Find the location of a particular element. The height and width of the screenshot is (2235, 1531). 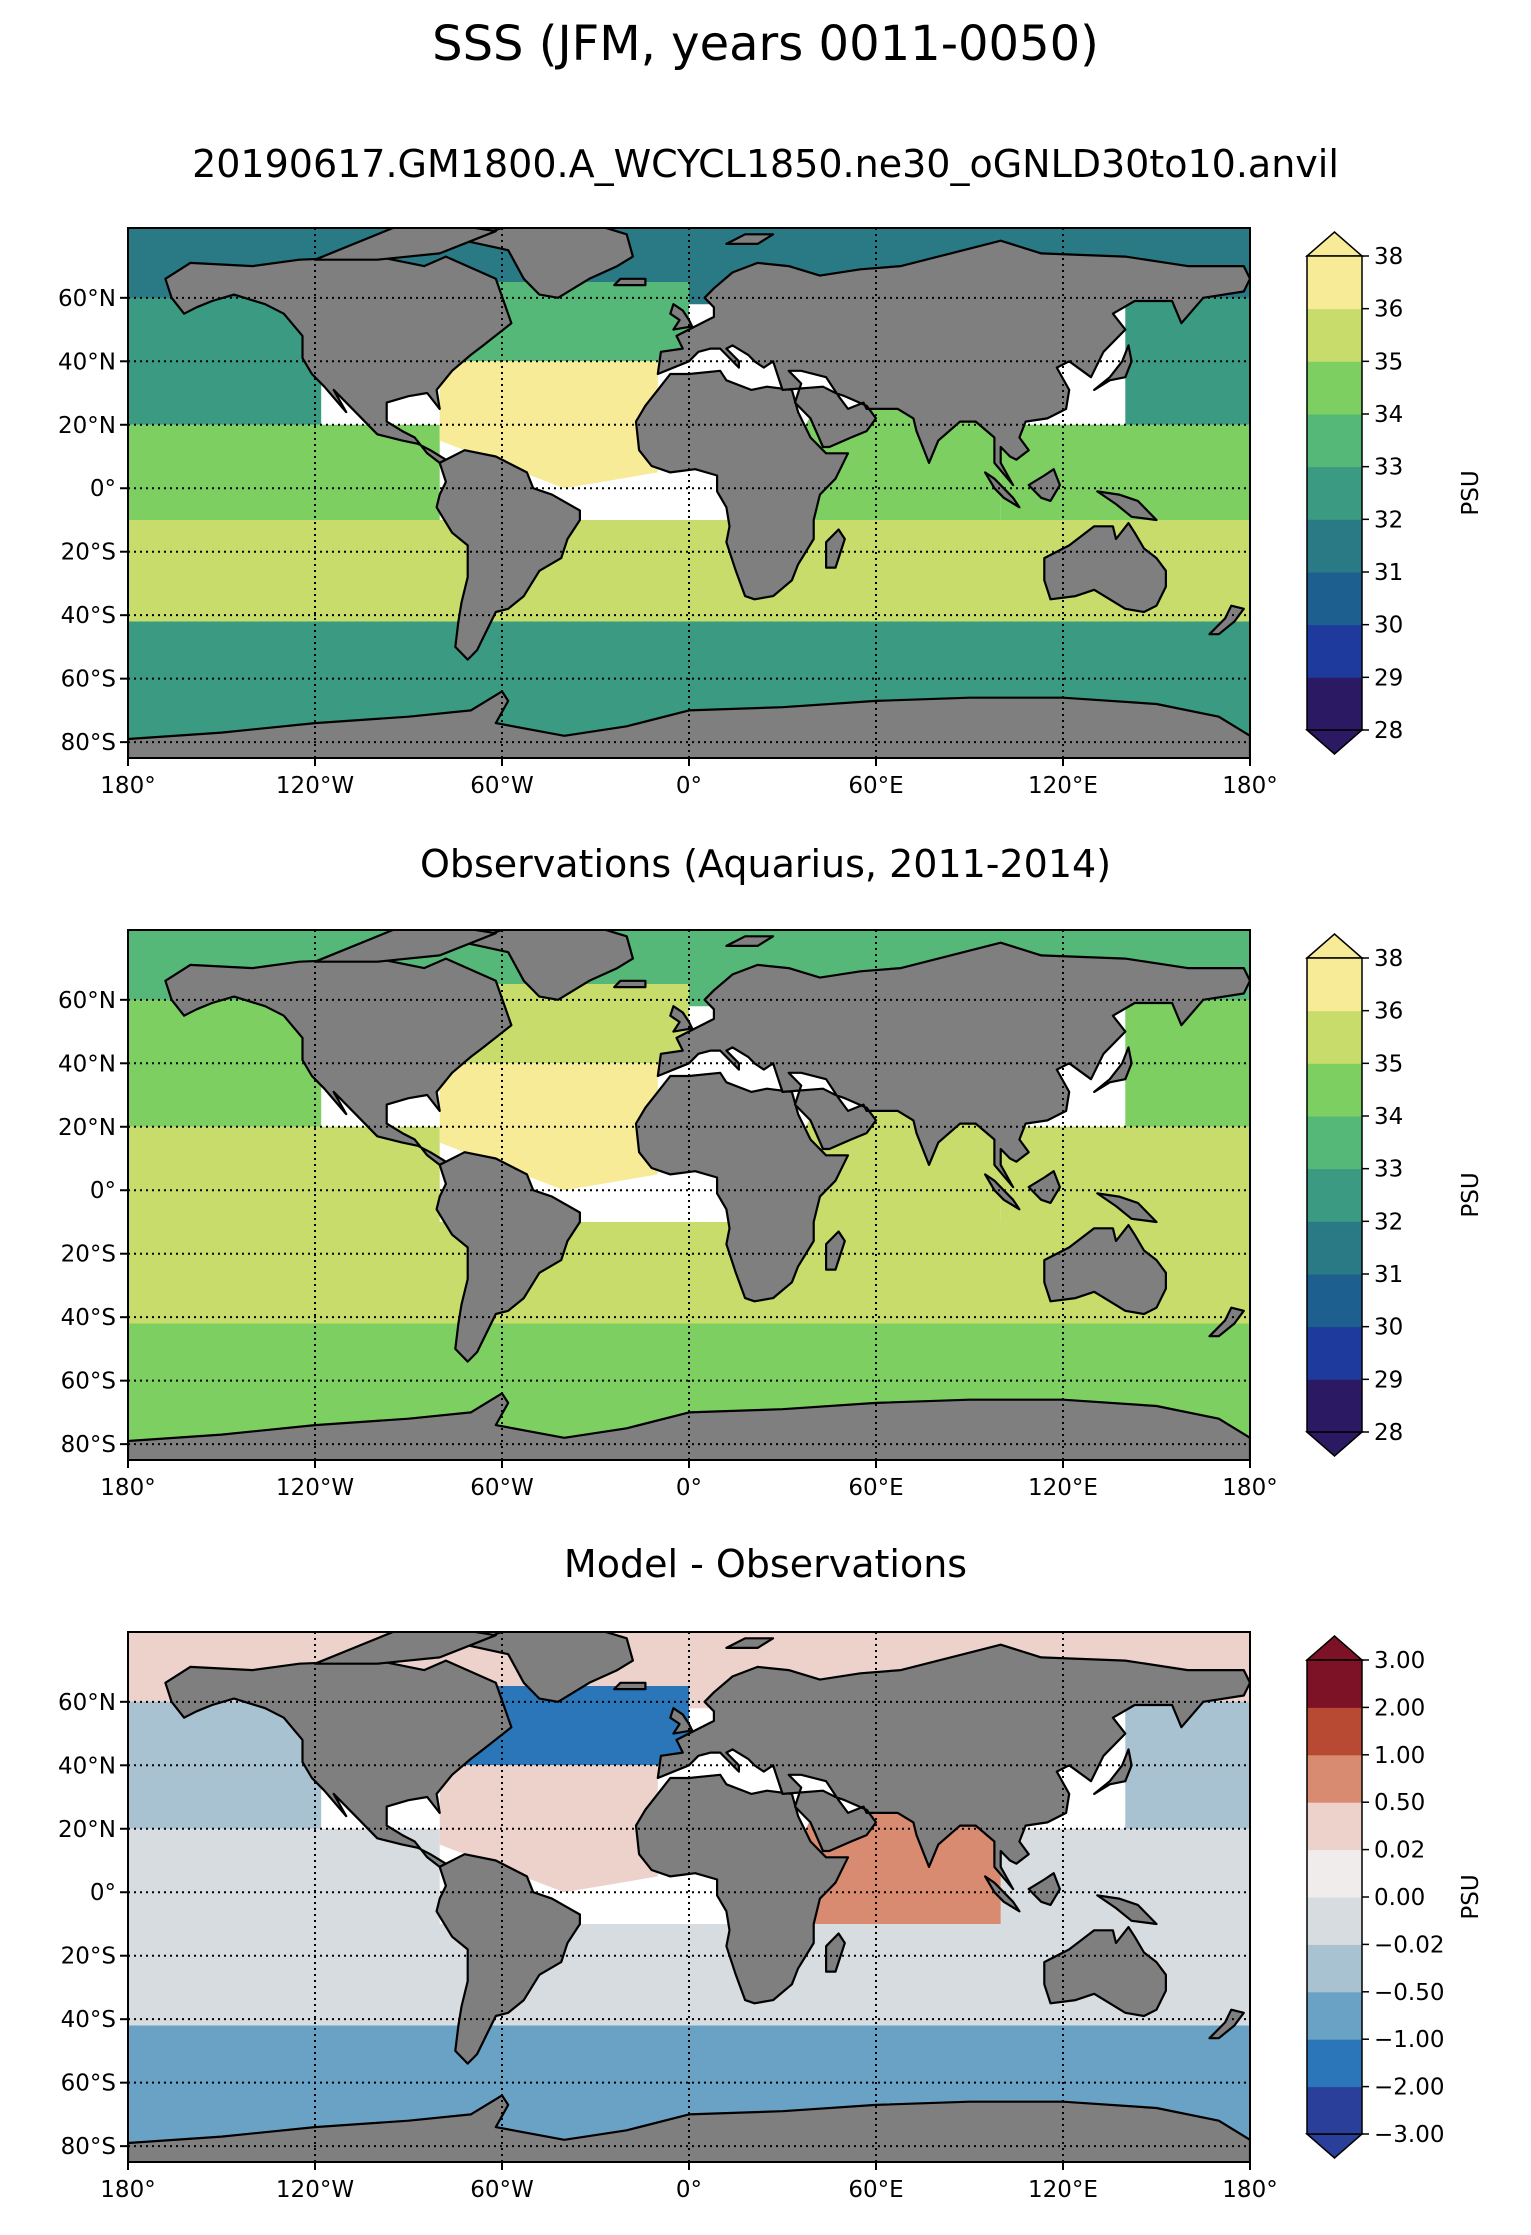

colorbar: 28 29 30 31 32 33 34 35 36 38 PSU is located at coordinates (1394, 493).